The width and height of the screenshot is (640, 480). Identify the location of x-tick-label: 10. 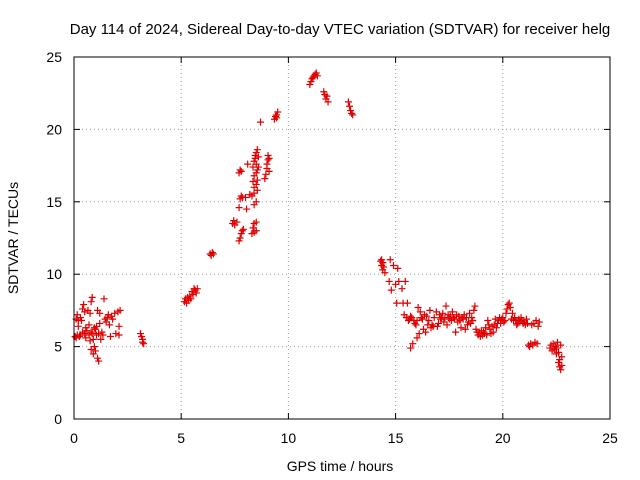
(289, 438).